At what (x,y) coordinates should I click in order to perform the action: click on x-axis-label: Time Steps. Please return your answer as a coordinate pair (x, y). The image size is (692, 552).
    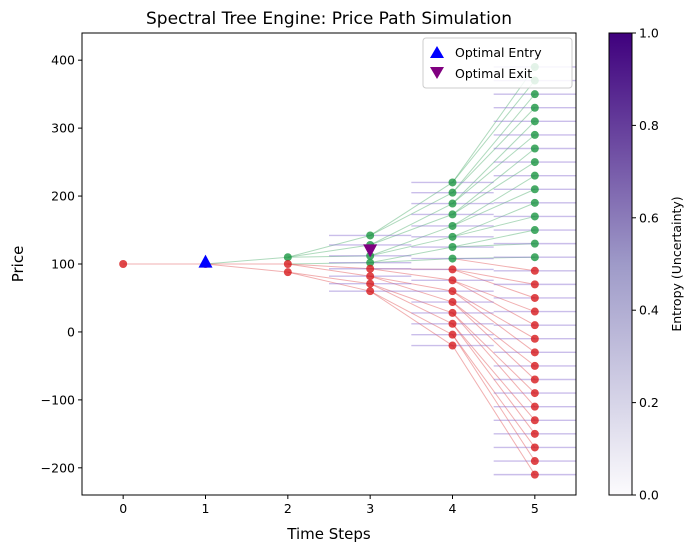
    Looking at the image, I should click on (328, 534).